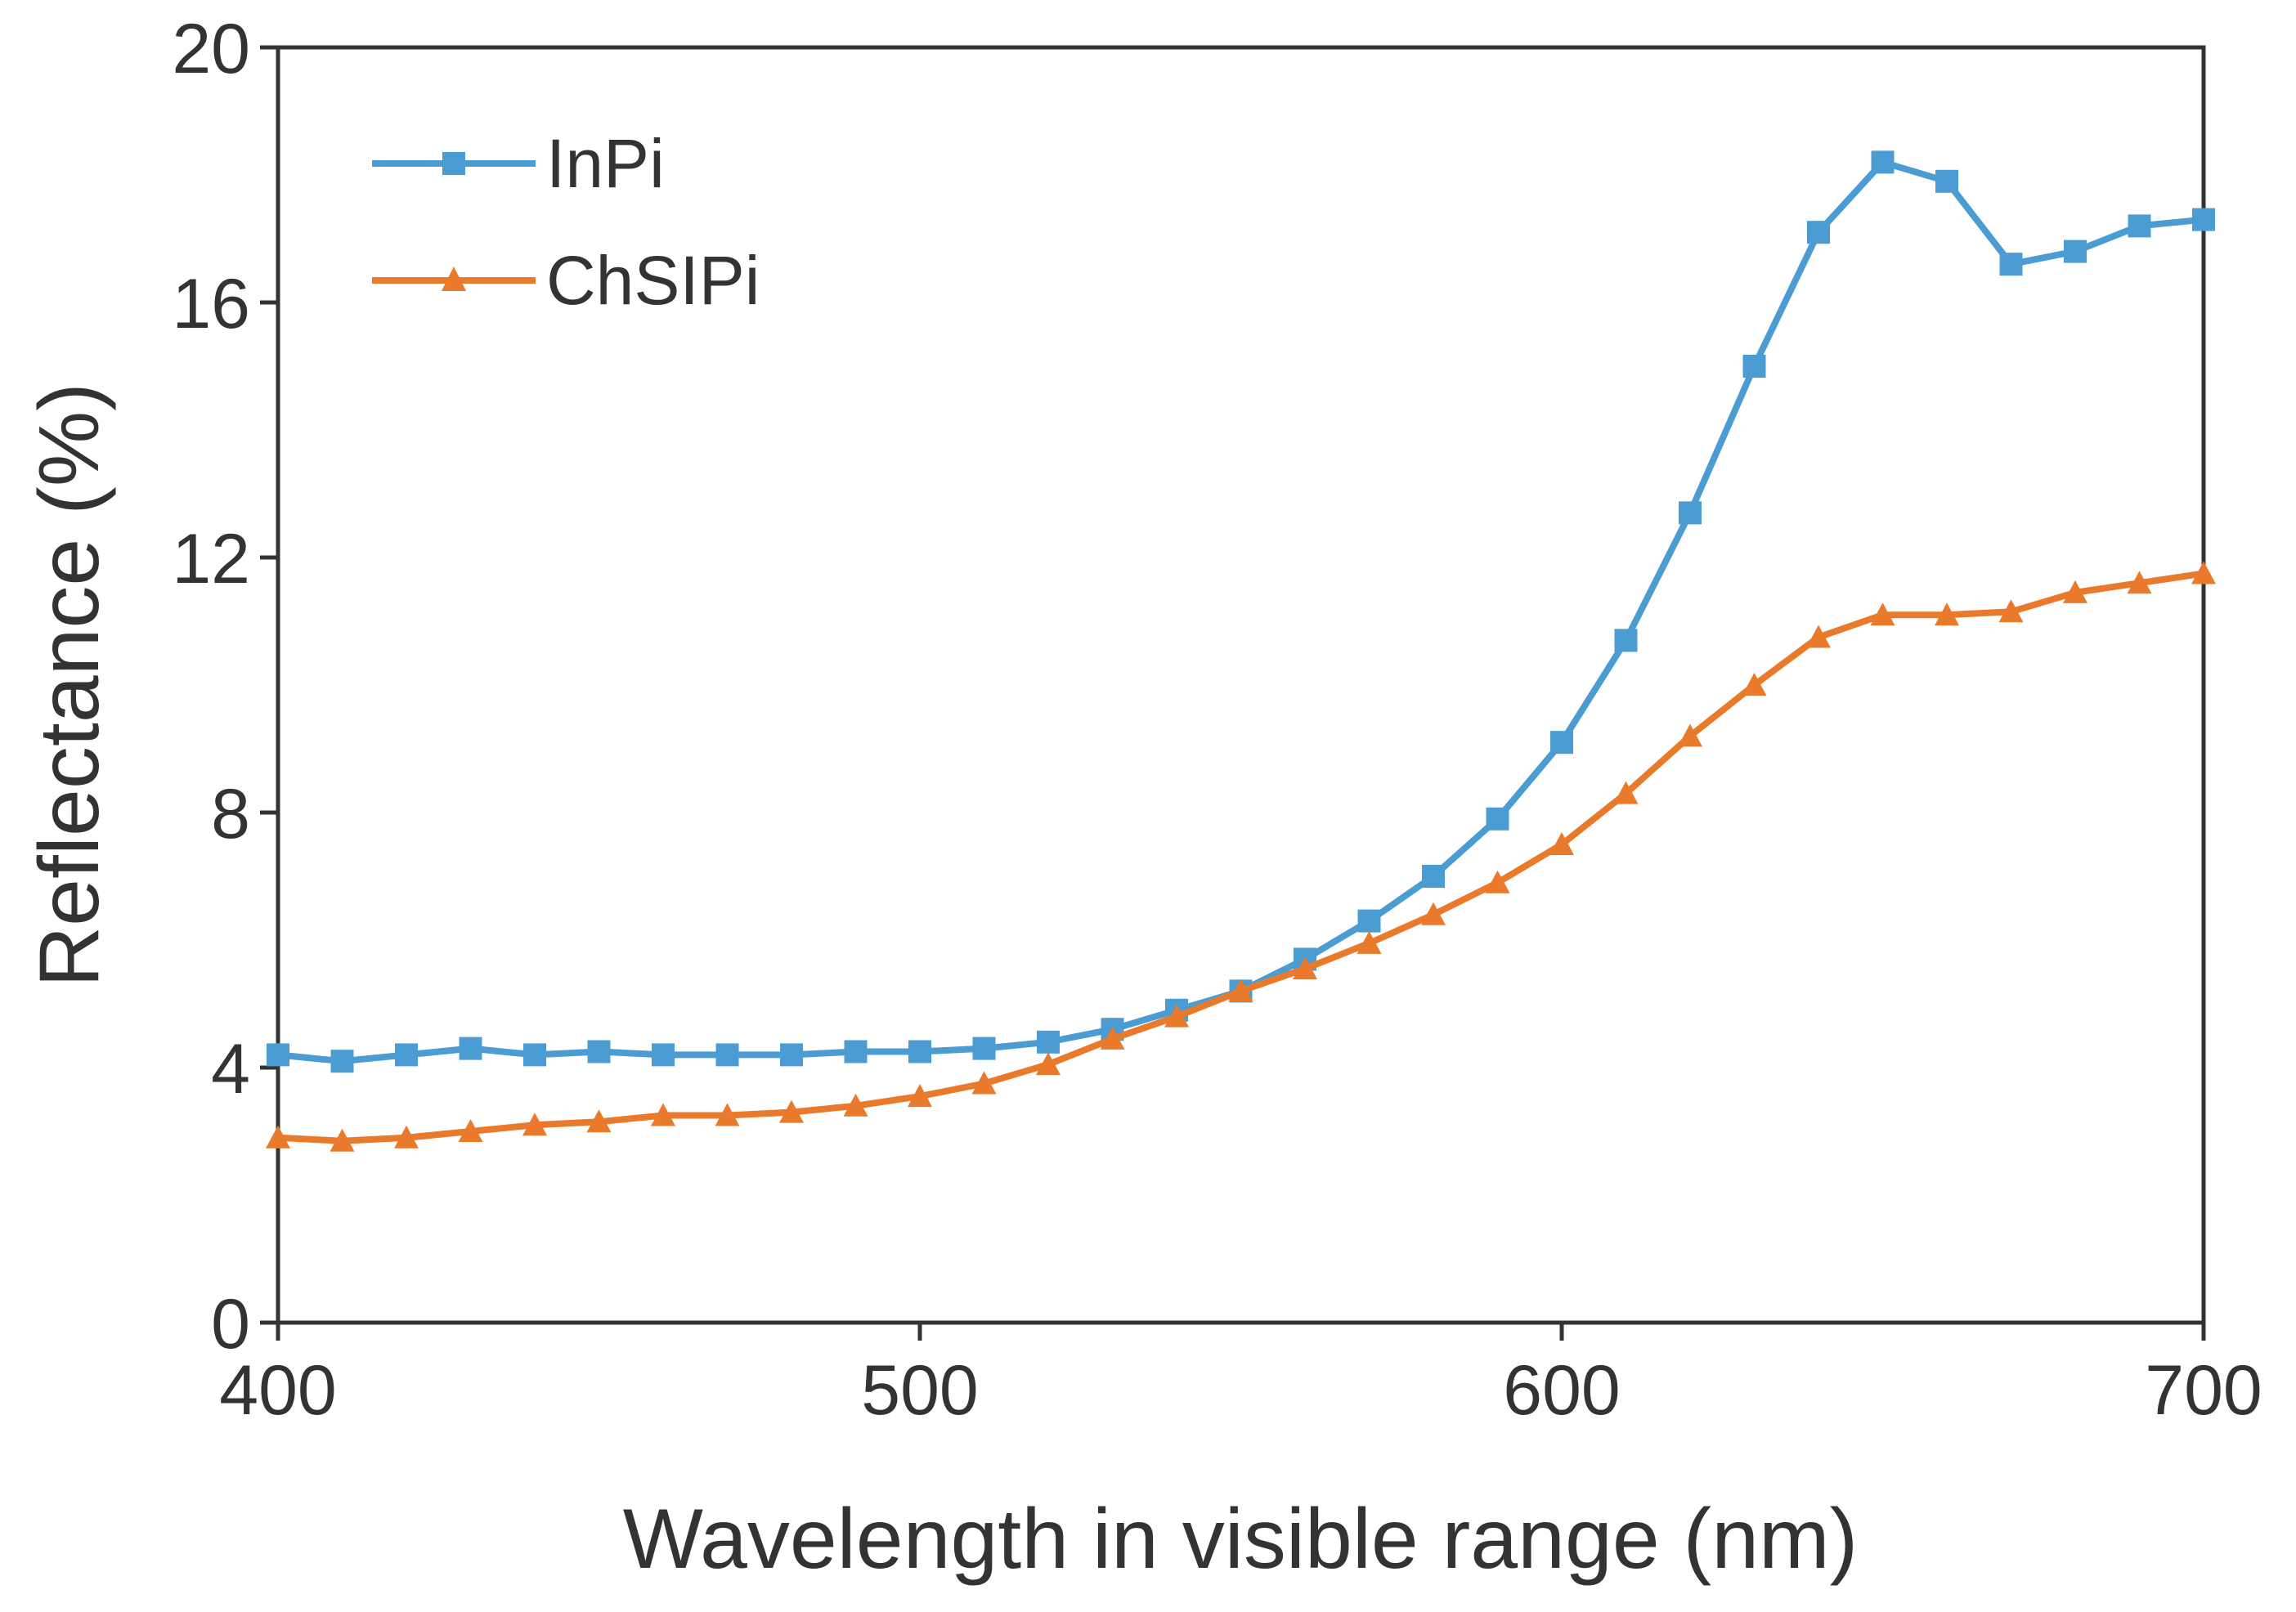 This screenshot has width=2296, height=1612. Describe the element at coordinates (211, 559) in the screenshot. I see `y-tick-label: 12` at that location.